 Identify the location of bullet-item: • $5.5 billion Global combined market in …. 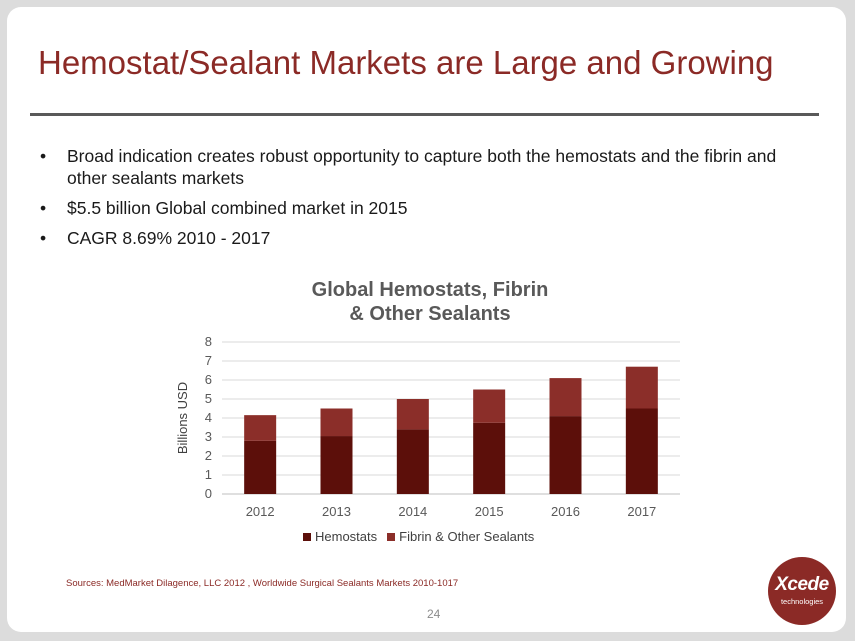
(428, 208).